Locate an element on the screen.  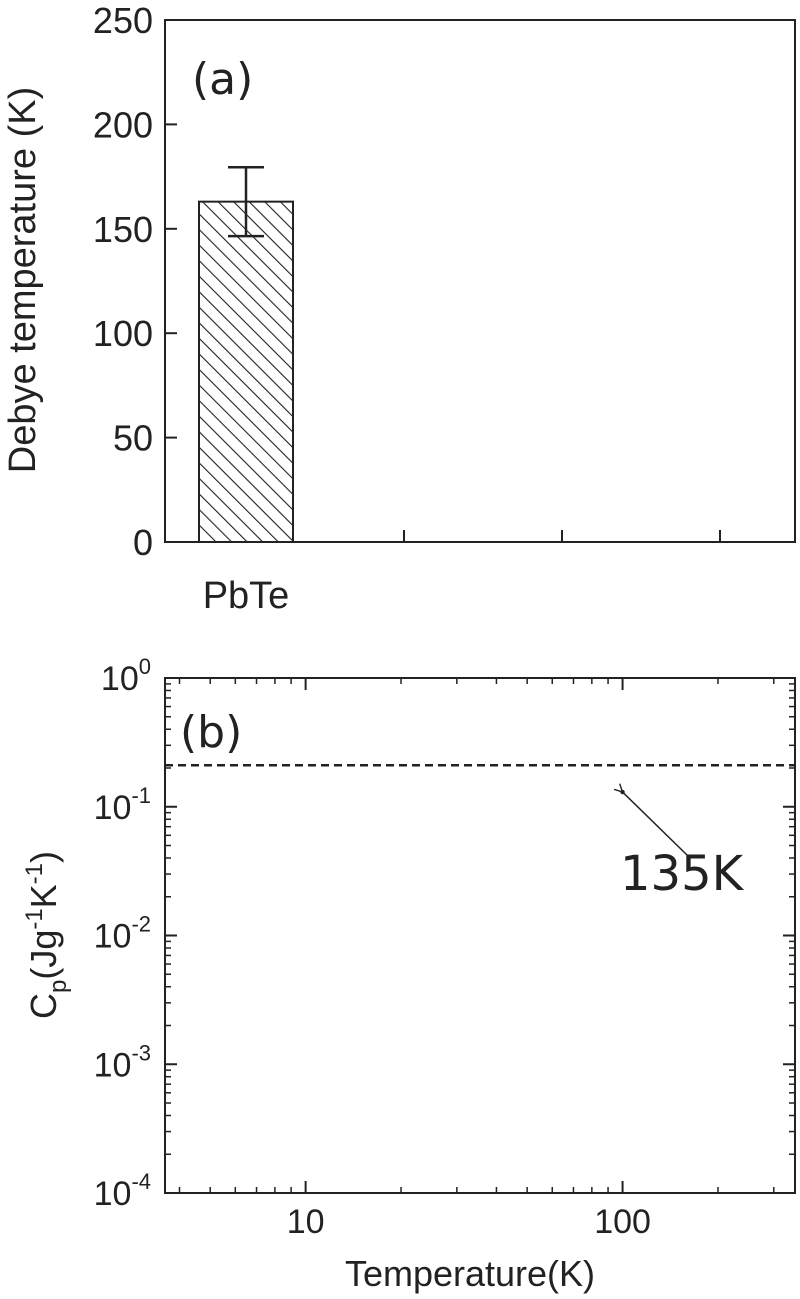
y-tick-exponent: 0 is located at coordinates (145, 666).